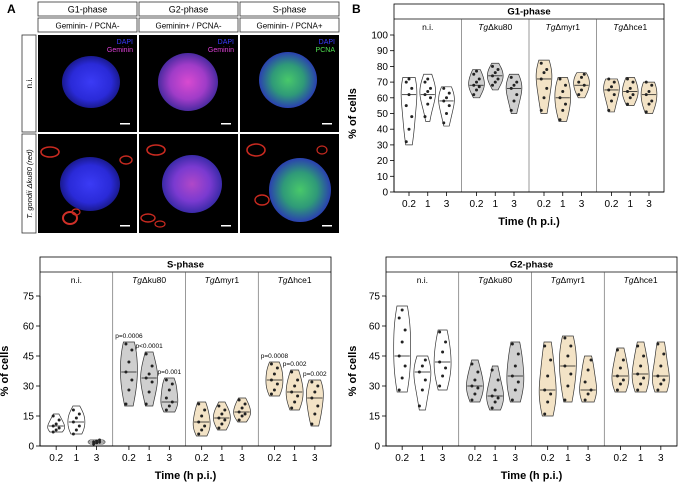 The width and height of the screenshot is (685, 489). Describe the element at coordinates (375, 327) in the screenshot. I see `y-tick-label: 60` at that location.